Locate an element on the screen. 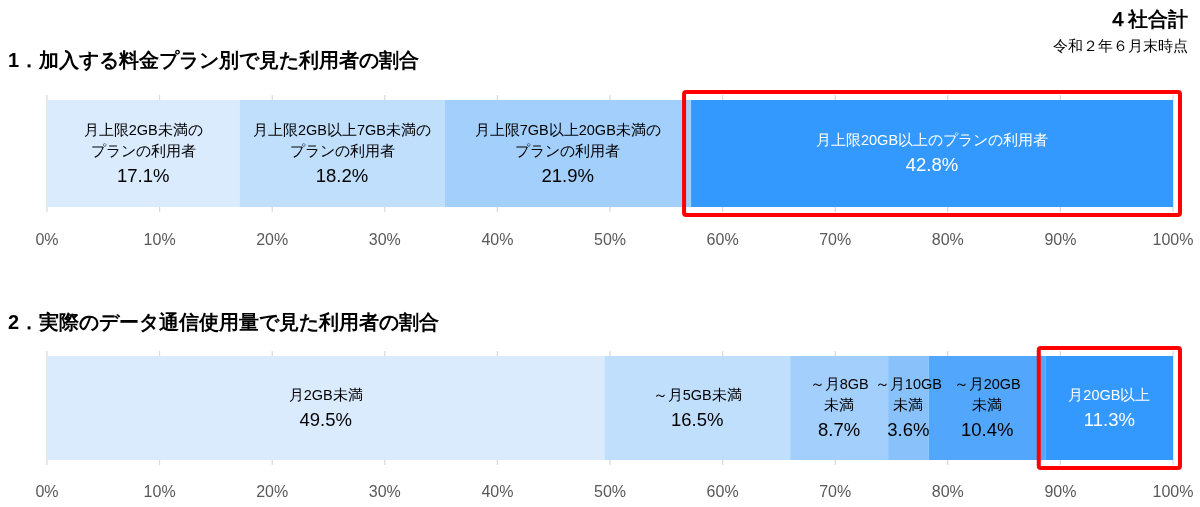 This screenshot has width=1200, height=507. data-label: 16.5% is located at coordinates (697, 419).